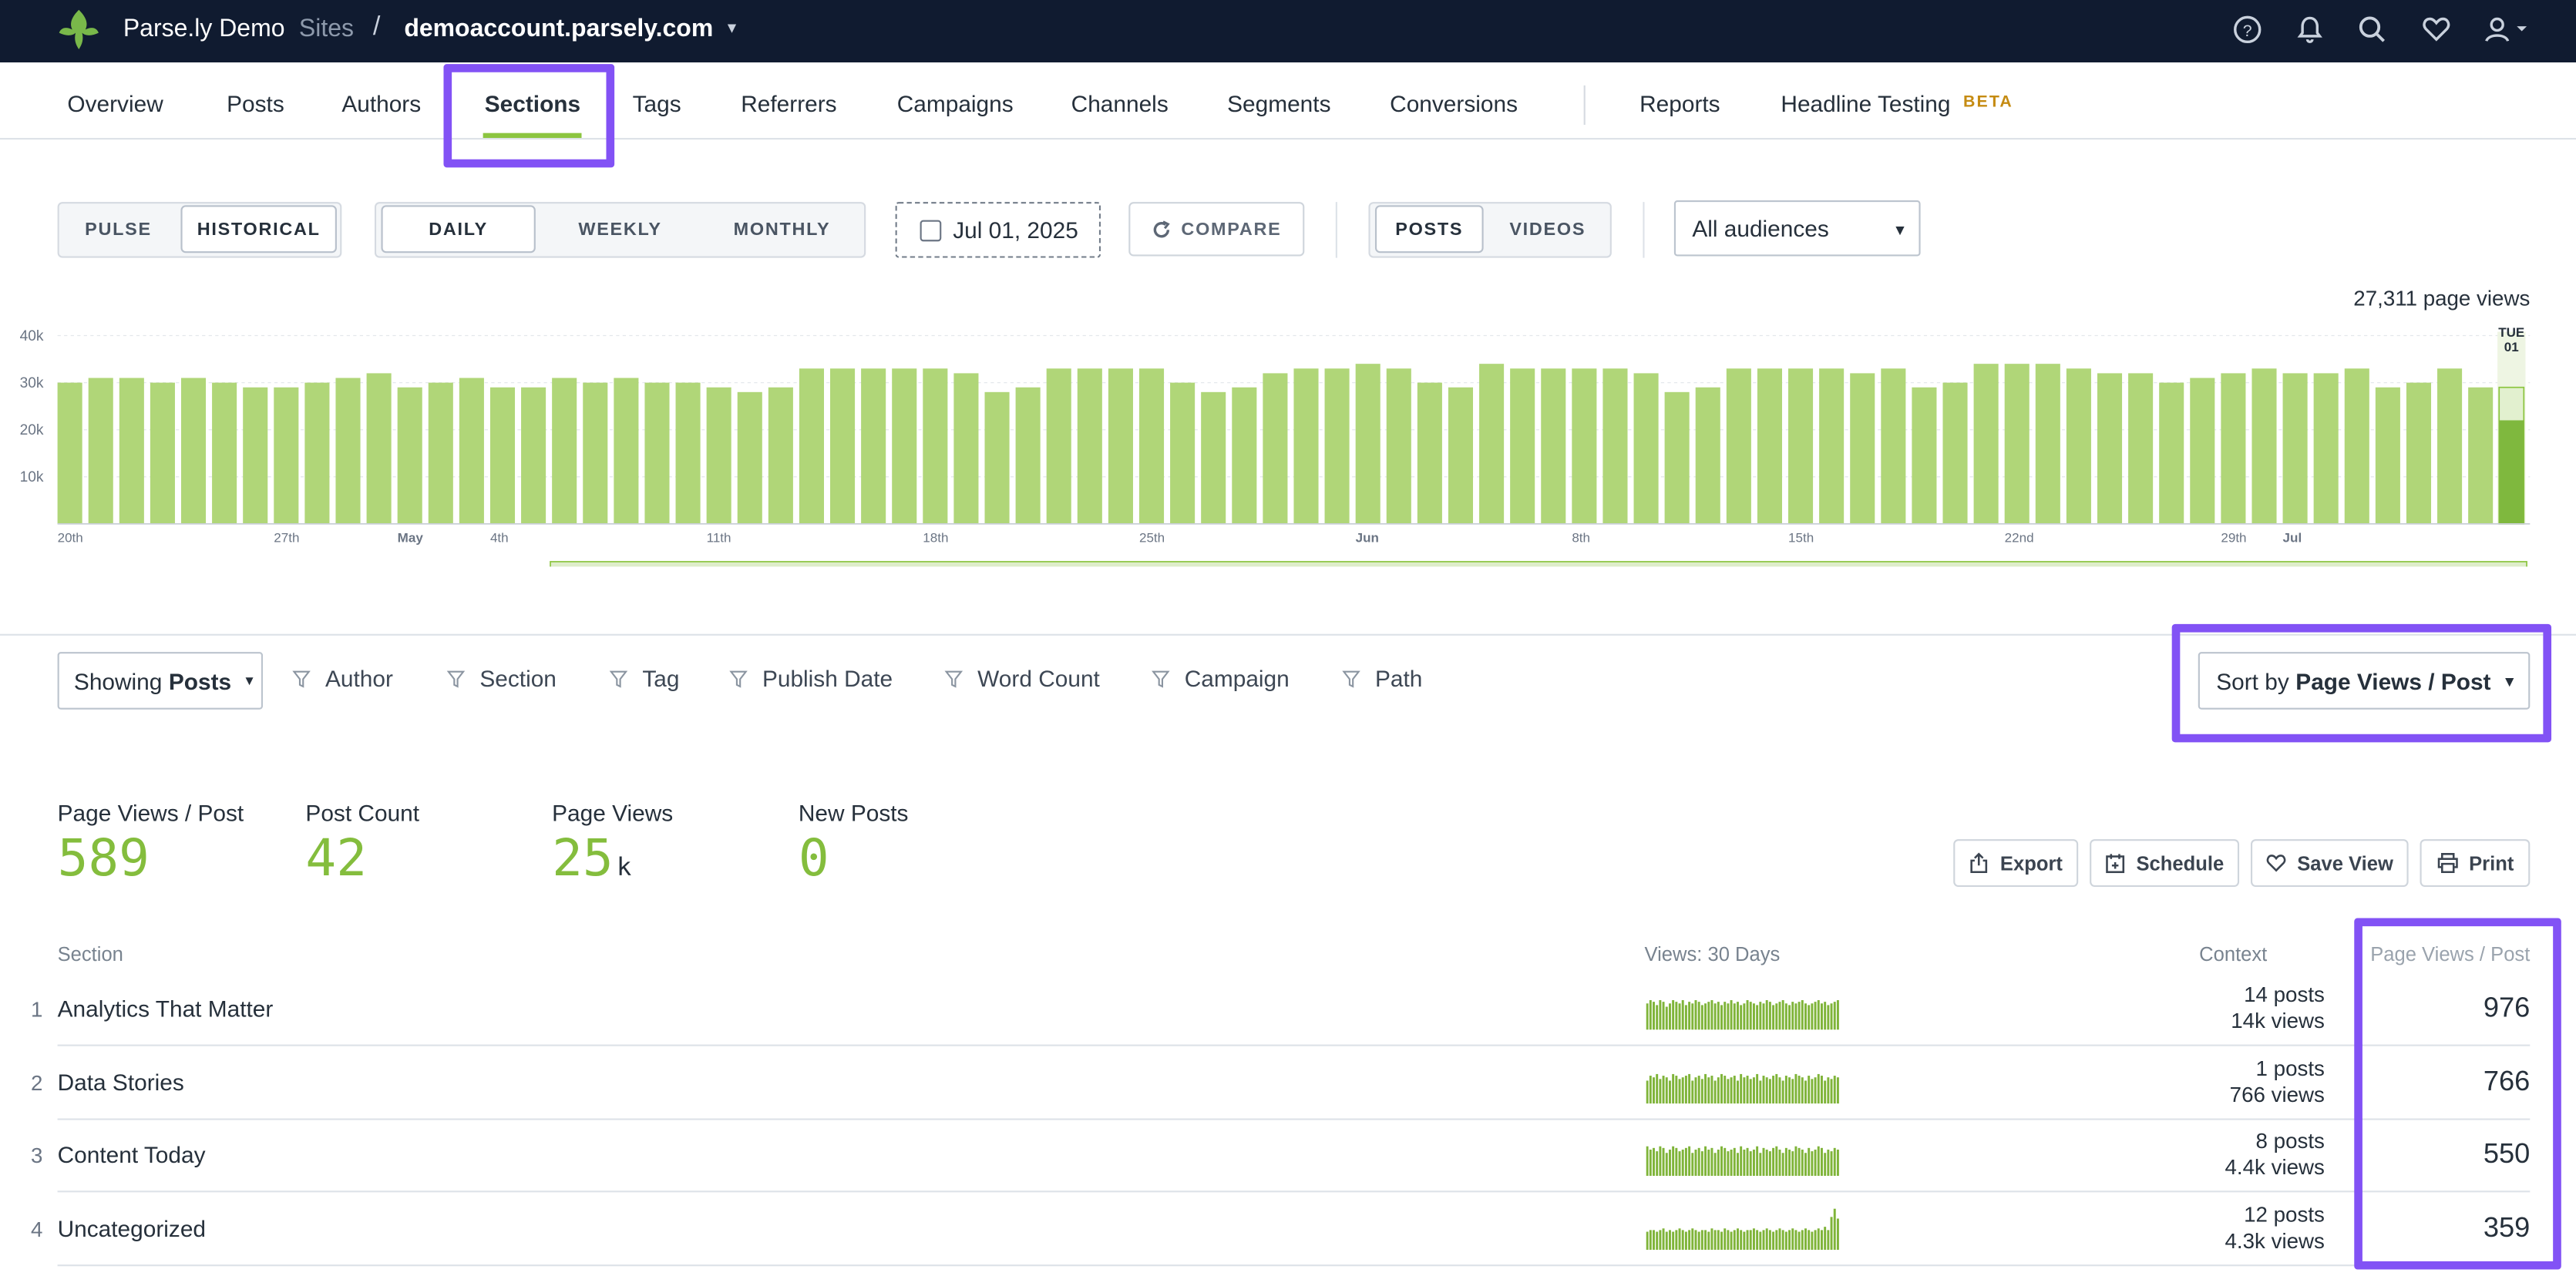 This screenshot has height=1276, width=2576. Describe the element at coordinates (120, 1082) in the screenshot. I see `row-section-name: Data Stories` at that location.